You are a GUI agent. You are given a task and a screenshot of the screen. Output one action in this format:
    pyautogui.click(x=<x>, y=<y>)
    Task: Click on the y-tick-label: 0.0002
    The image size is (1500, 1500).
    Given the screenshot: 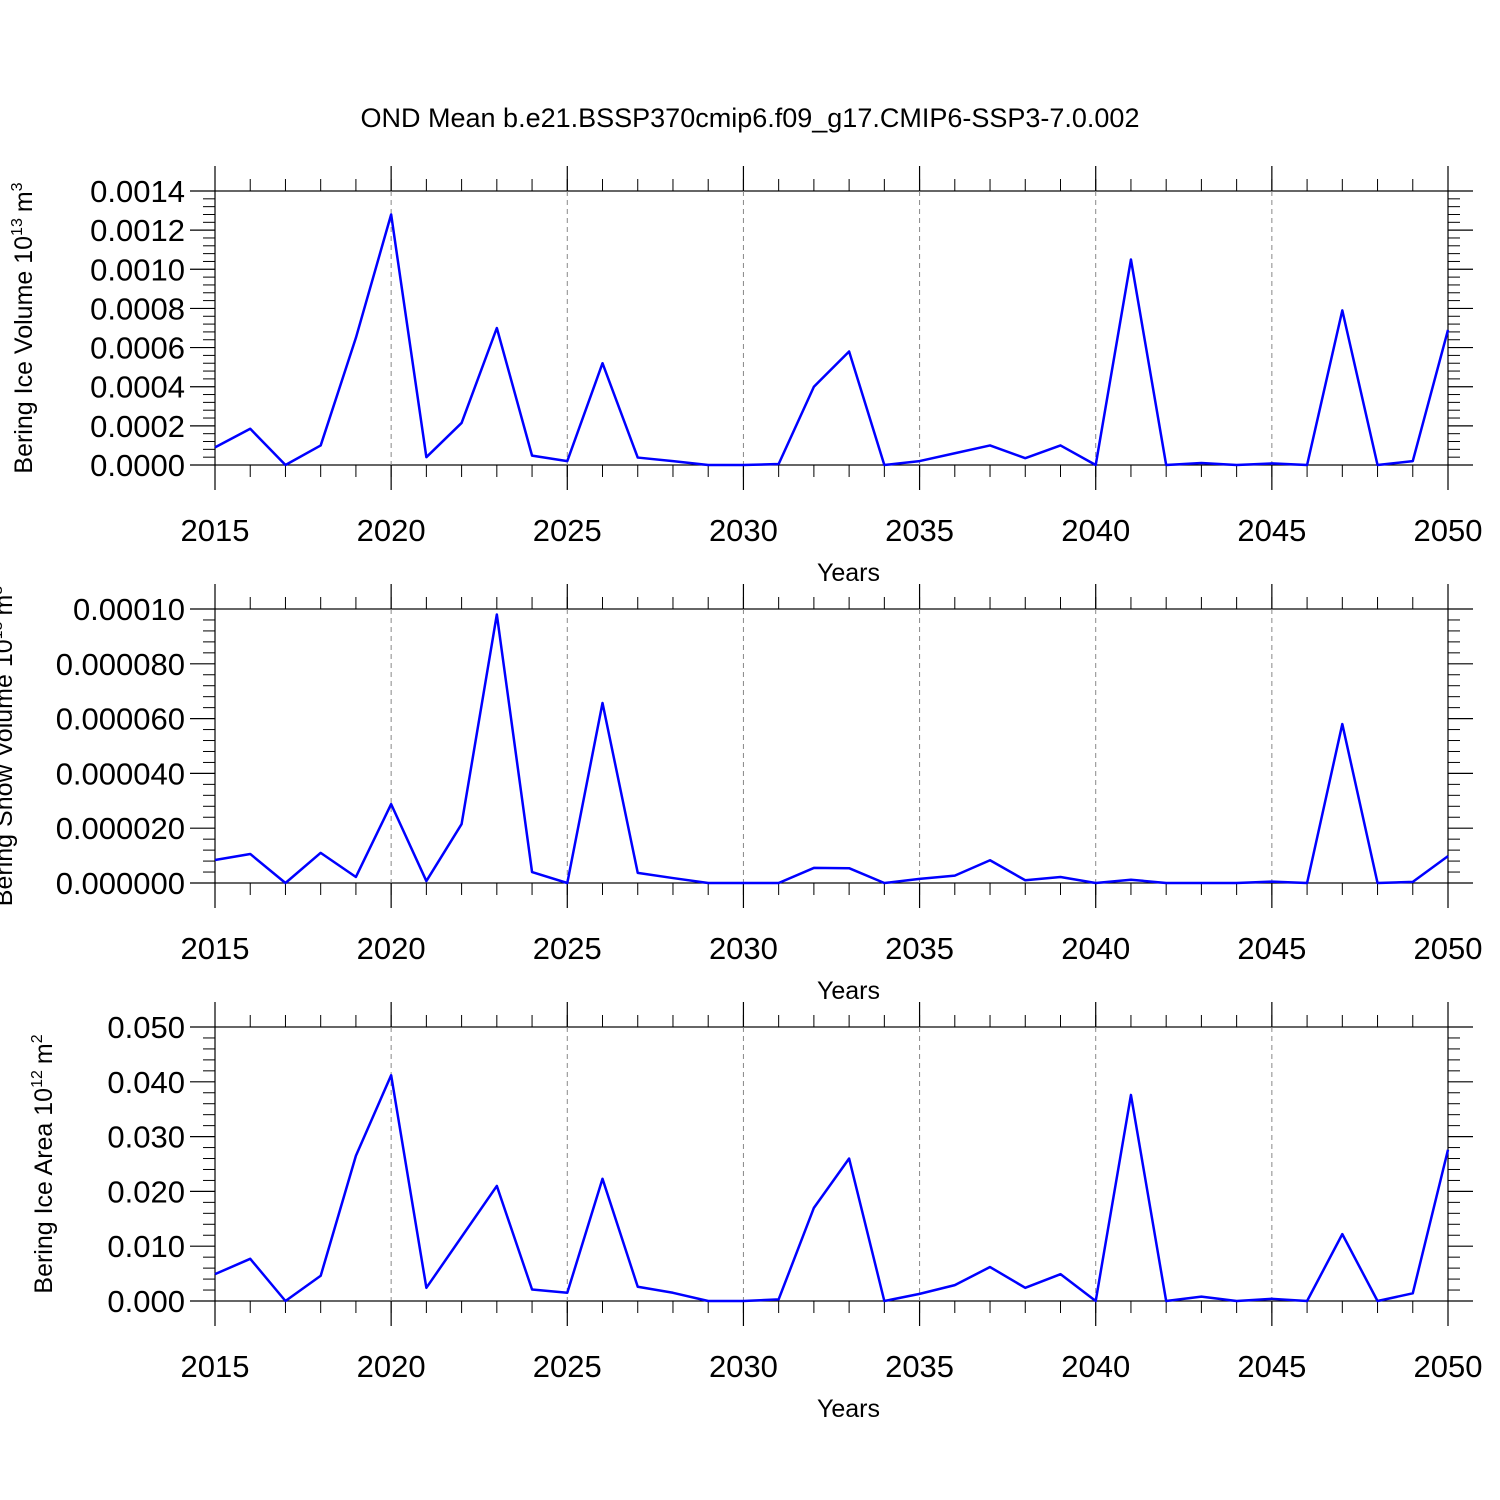 What is the action you would take?
    pyautogui.click(x=137, y=426)
    